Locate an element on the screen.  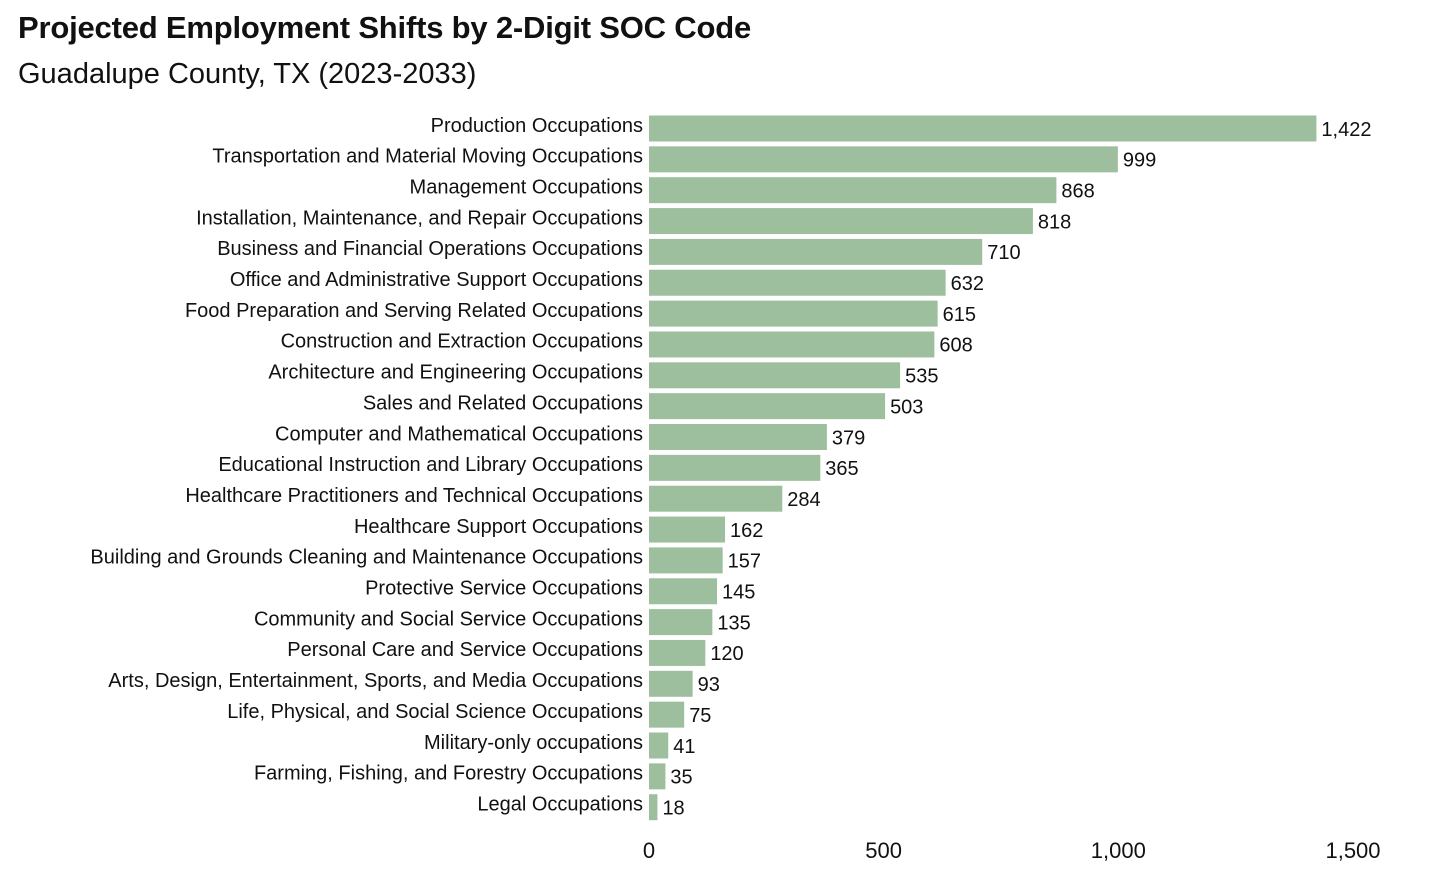
x-tick-label: 1,000 is located at coordinates (1118, 850).